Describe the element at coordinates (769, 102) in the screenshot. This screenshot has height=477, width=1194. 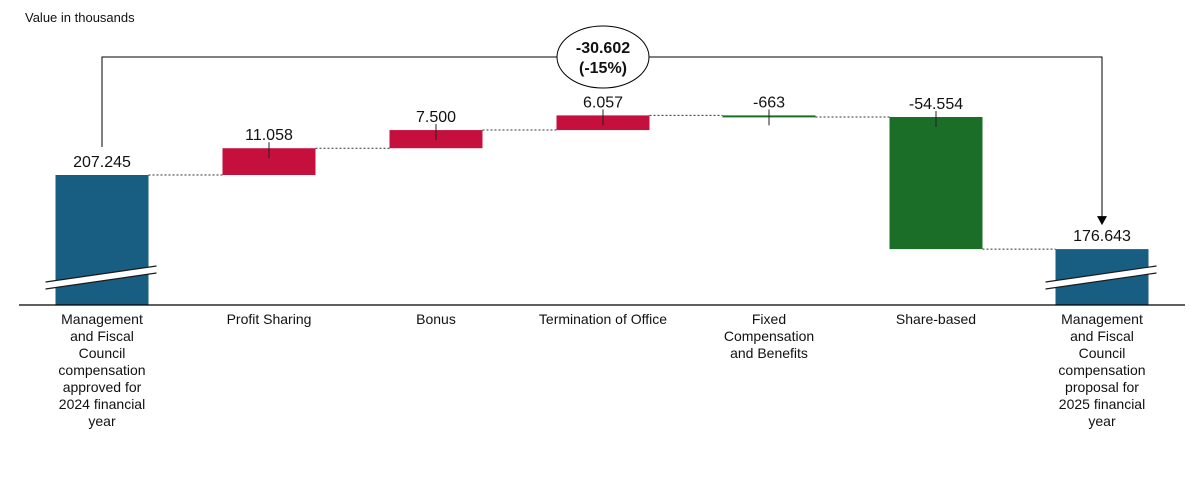
I see `value-label-4: -663` at that location.